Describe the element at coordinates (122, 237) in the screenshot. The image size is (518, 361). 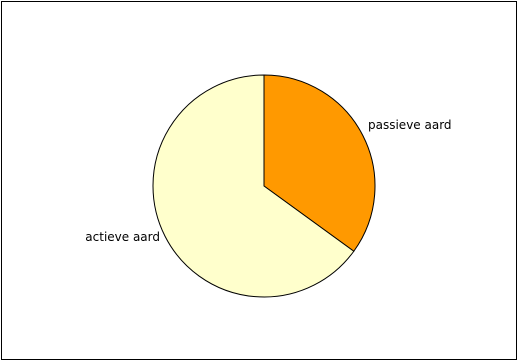
I see `pie-label-actieve-aard: actieve aard` at that location.